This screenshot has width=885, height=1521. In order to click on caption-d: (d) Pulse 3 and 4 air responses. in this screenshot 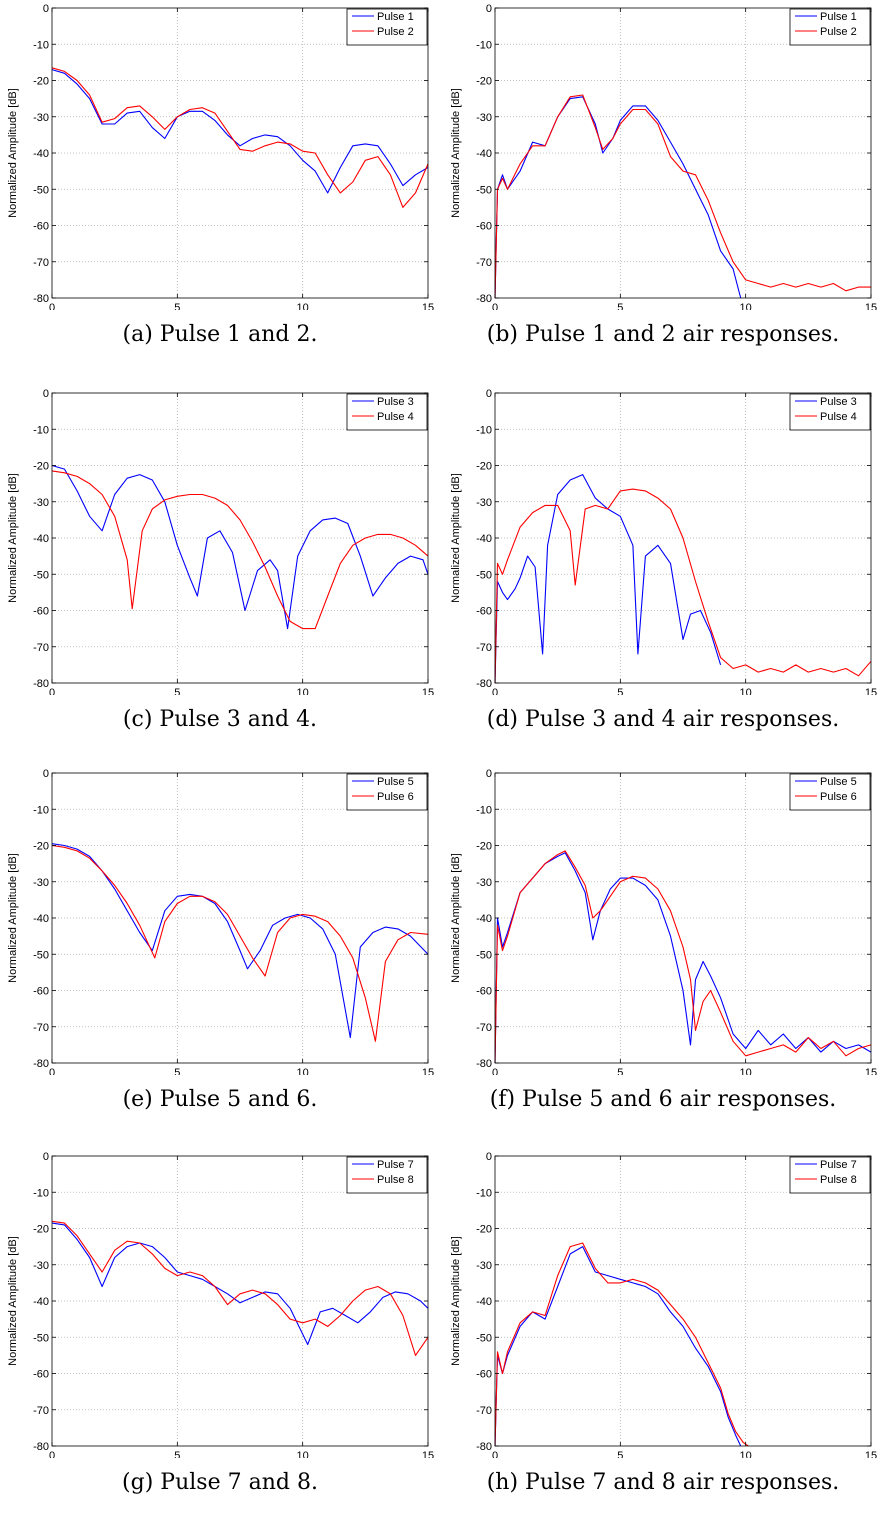, I will do `click(663, 719)`.